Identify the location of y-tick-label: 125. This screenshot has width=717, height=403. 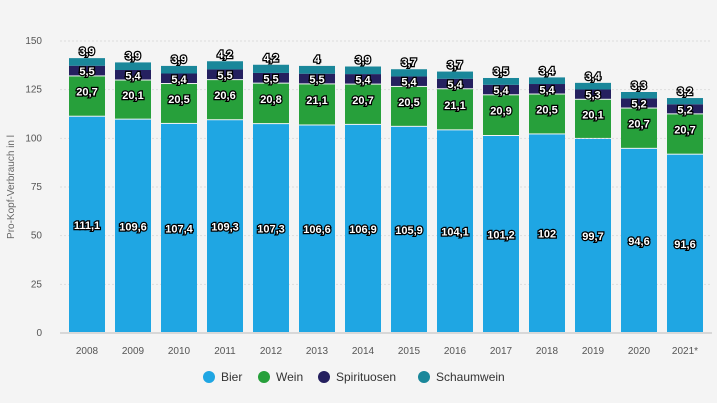
(33, 90).